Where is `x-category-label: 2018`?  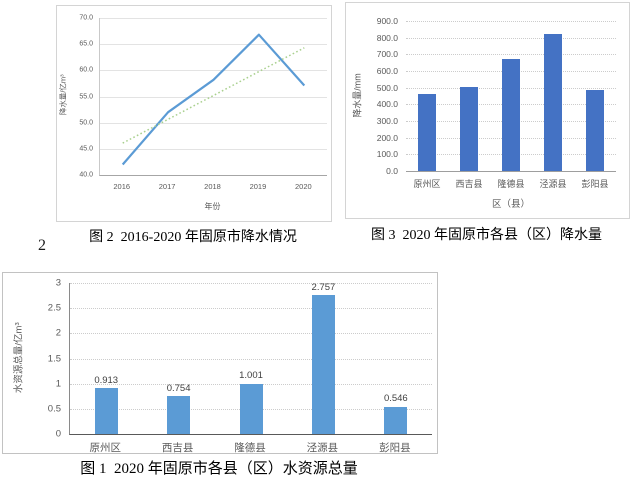 x-category-label: 2018 is located at coordinates (212, 186).